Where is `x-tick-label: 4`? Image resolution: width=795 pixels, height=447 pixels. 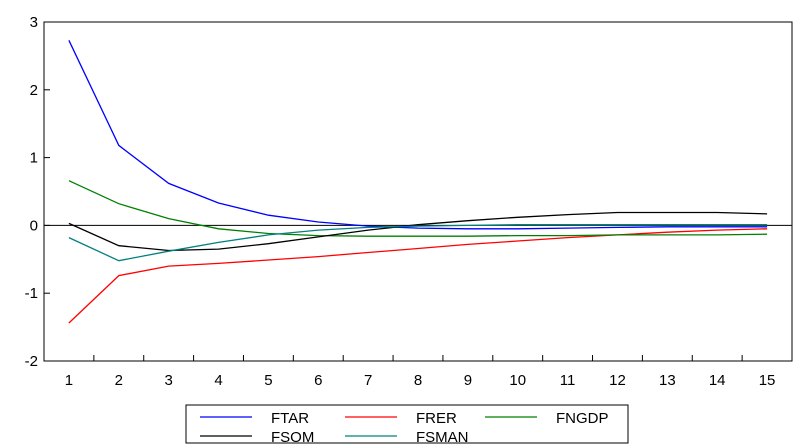 x-tick-label: 4 is located at coordinates (218, 380).